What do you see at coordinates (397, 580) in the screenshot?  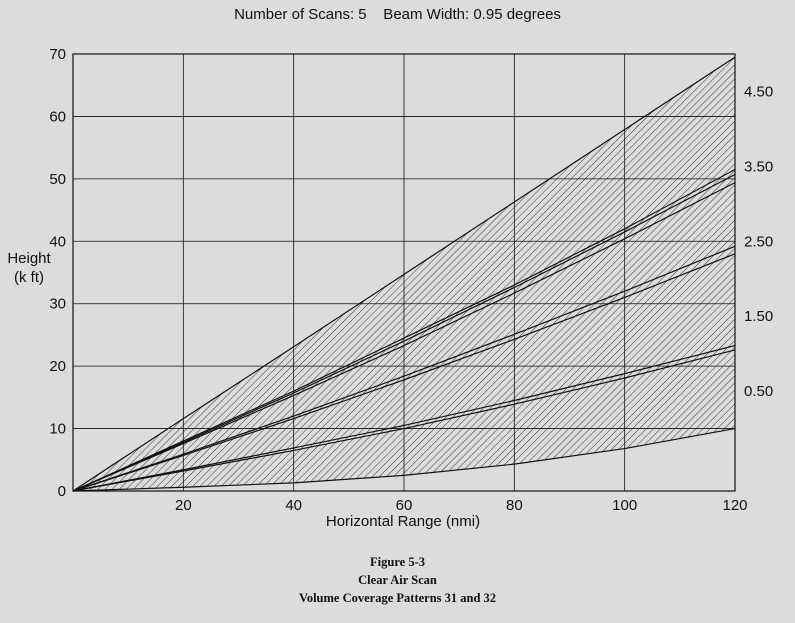 I see `figure-caption-line-1: Clear Air Scan` at bounding box center [397, 580].